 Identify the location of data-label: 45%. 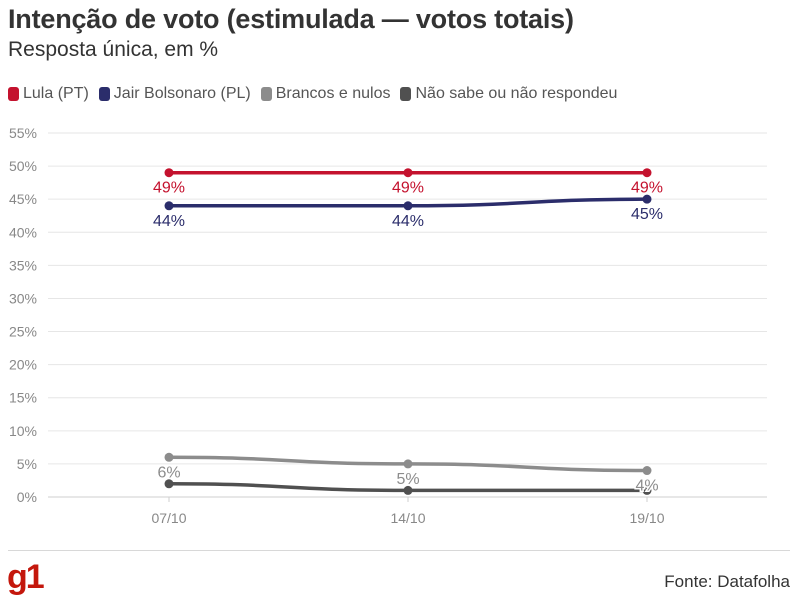
(647, 214).